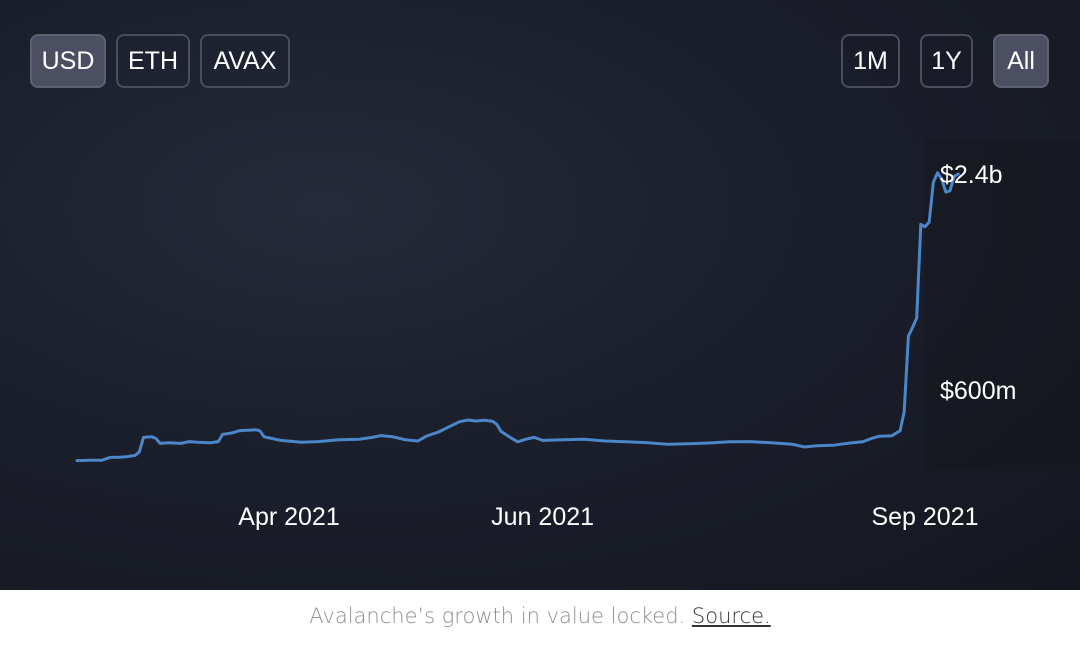 The width and height of the screenshot is (1080, 662). What do you see at coordinates (497, 616) in the screenshot?
I see `caption-text: Avalanche’s growth in value locked.` at bounding box center [497, 616].